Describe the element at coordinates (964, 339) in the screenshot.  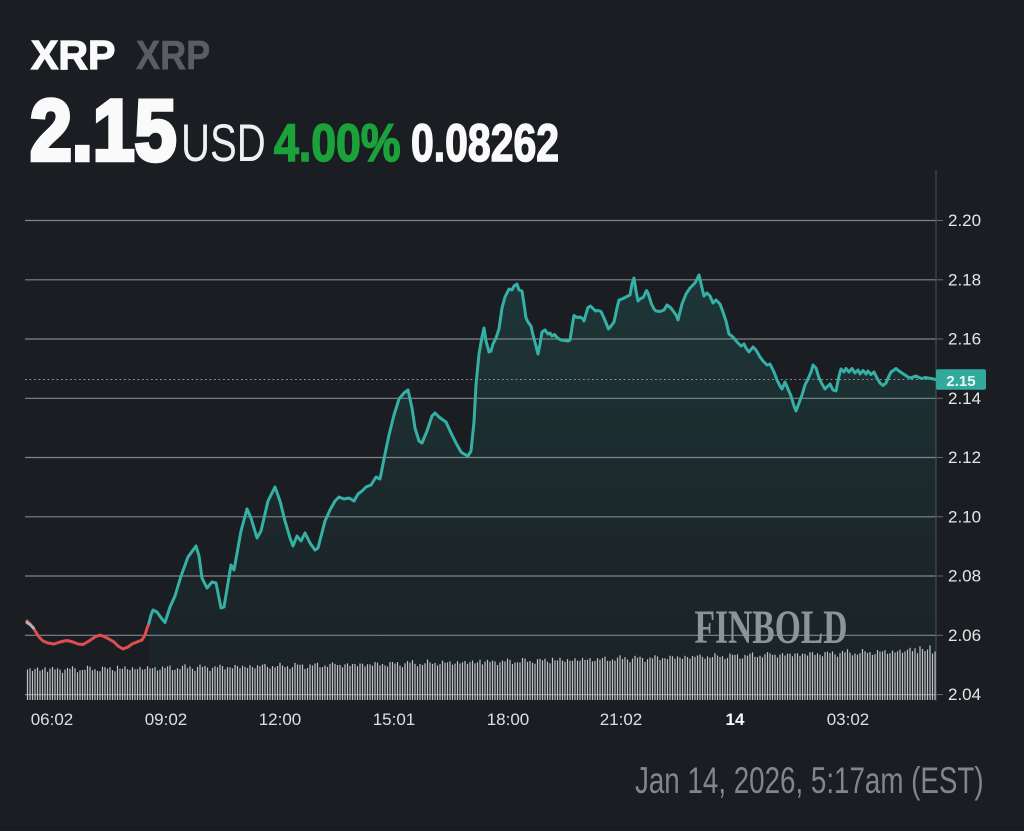
I see `svg-text: 2.16` at that location.